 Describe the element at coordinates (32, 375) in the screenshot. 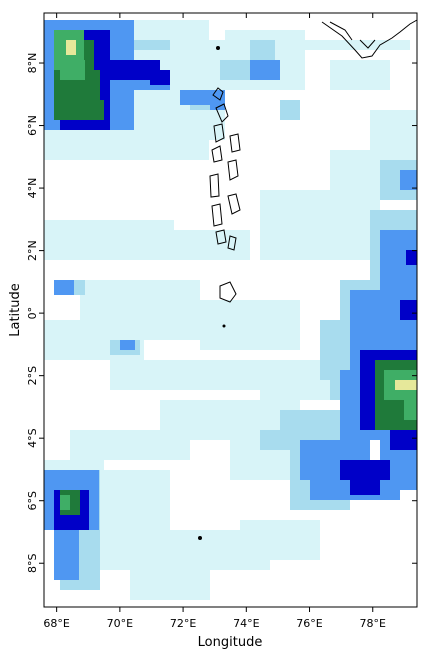

I see `y-tick-label: 2°S` at that location.